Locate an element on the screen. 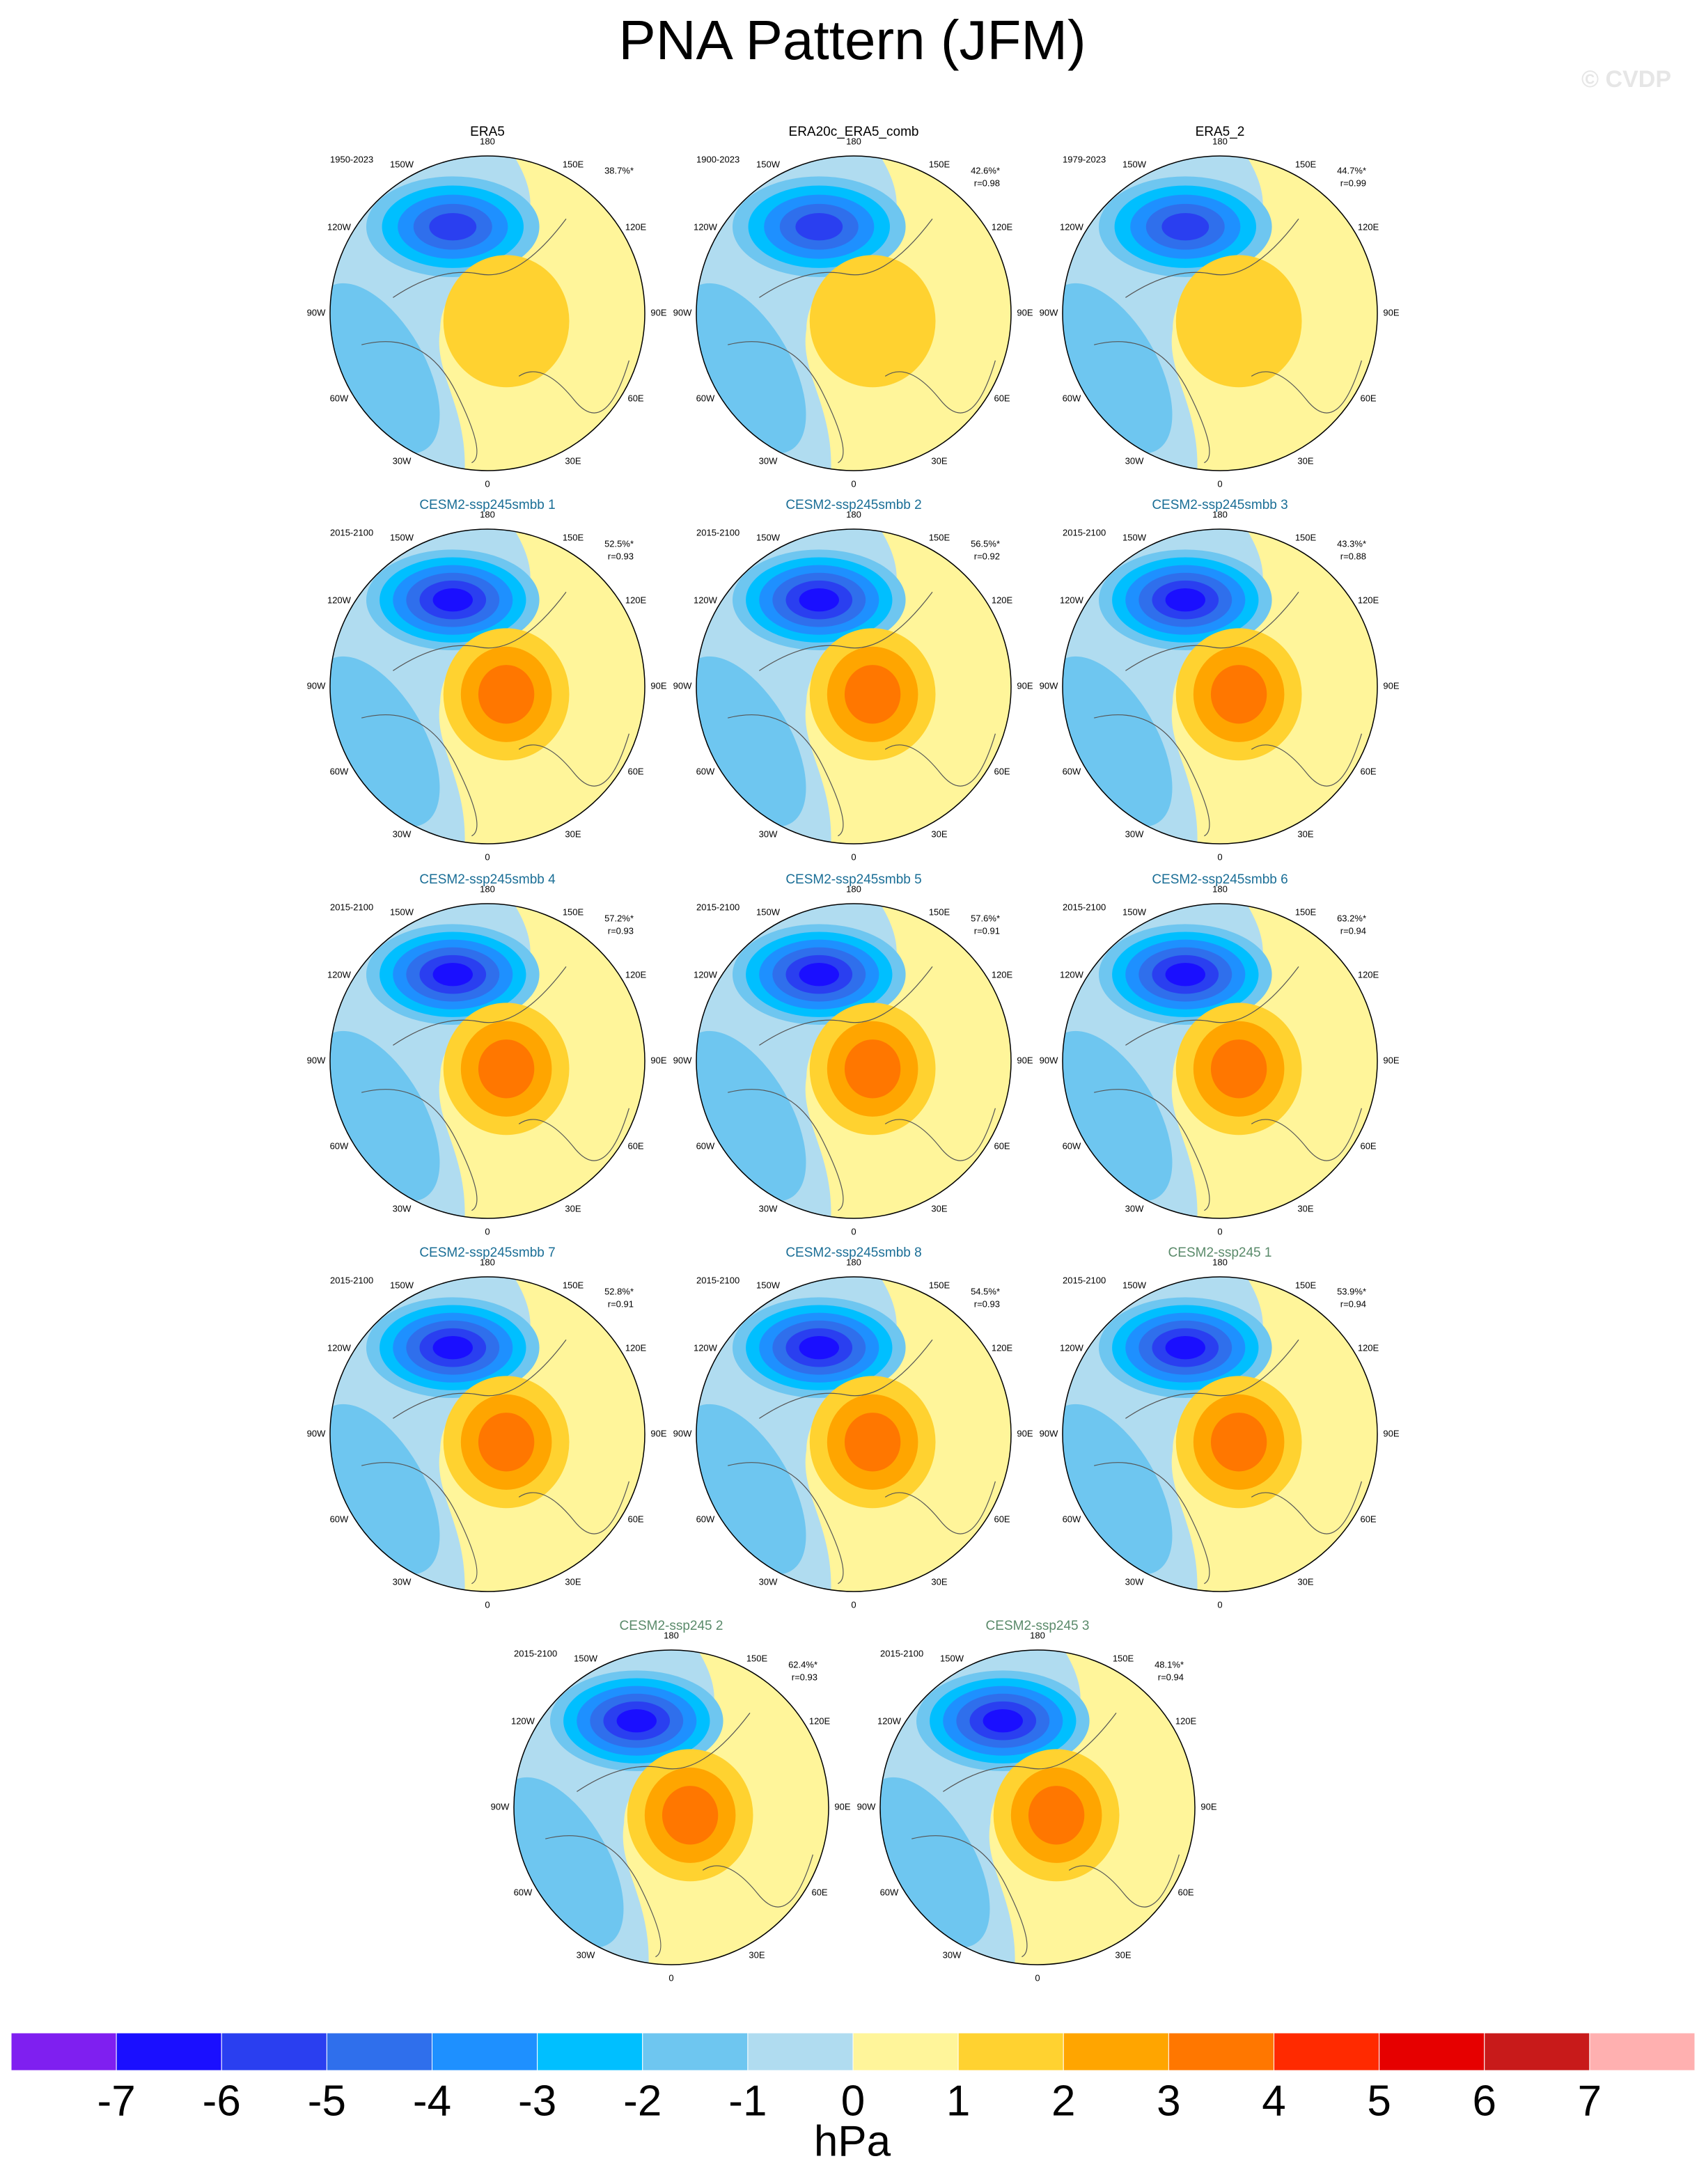 The width and height of the screenshot is (1706, 2184). correlation-label: r=0.93 is located at coordinates (621, 556).